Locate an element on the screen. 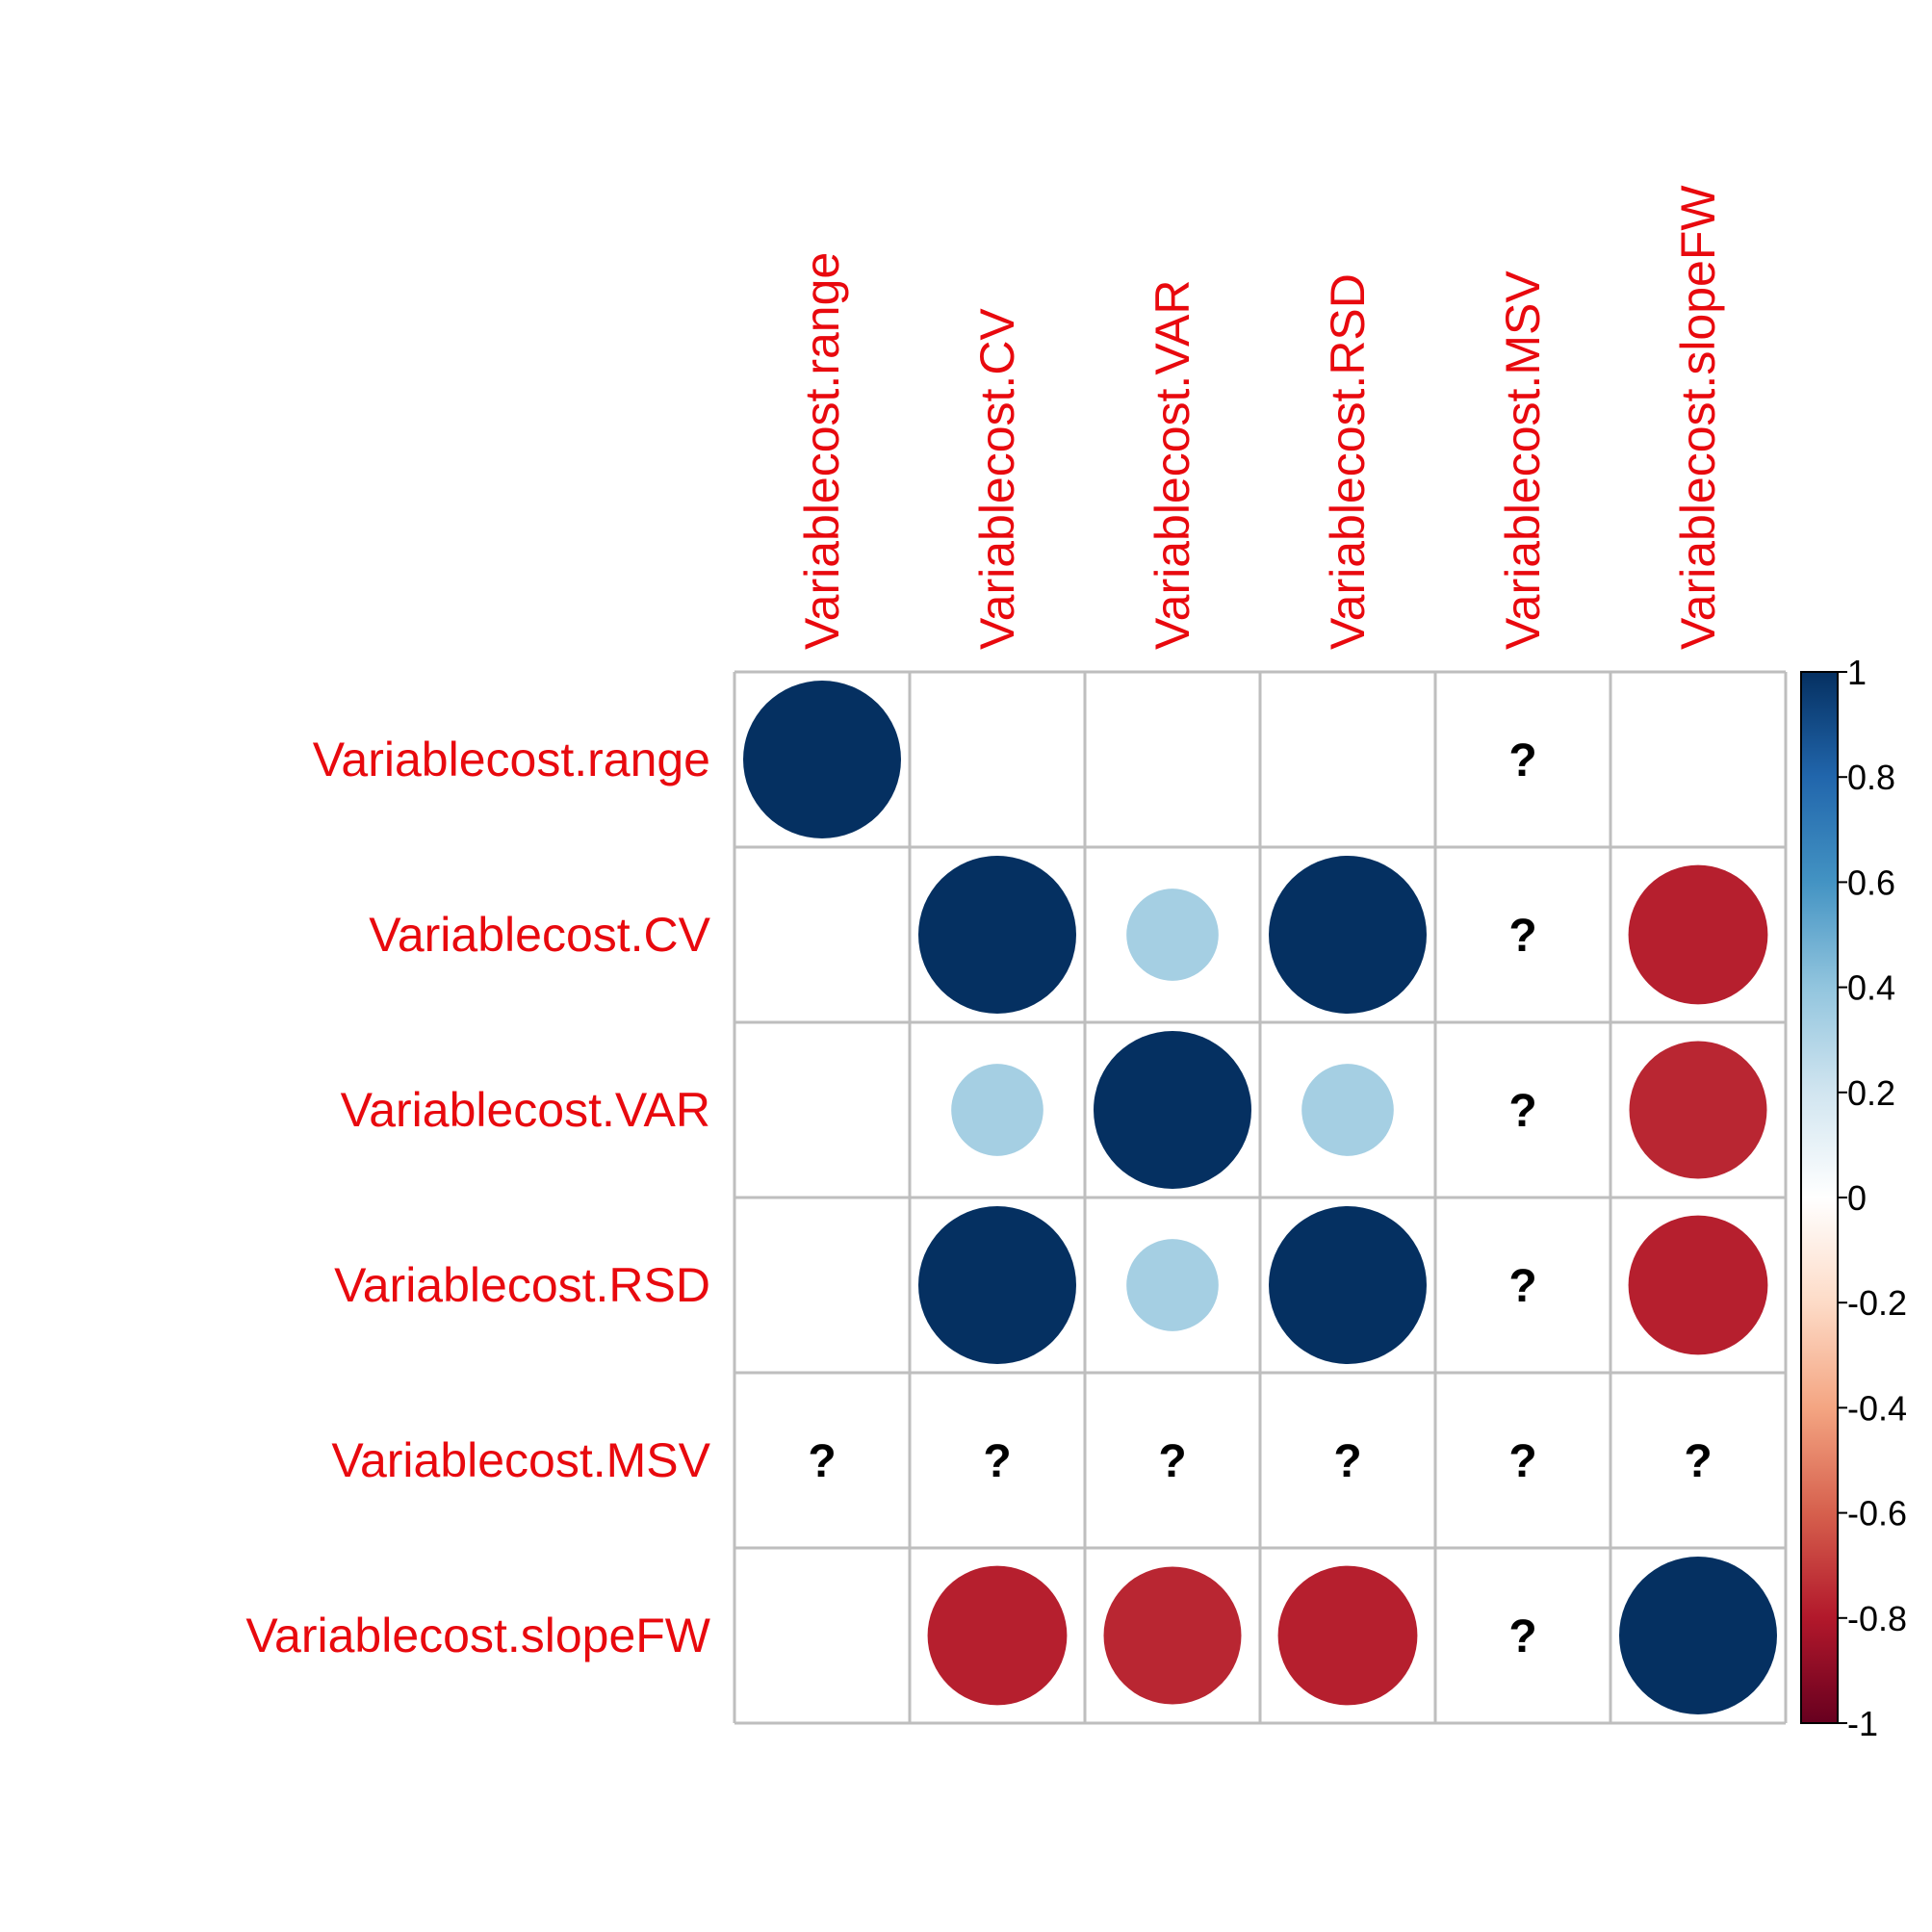 The height and width of the screenshot is (1932, 1932). column-label: Variablecost.VAR is located at coordinates (1173, 465).